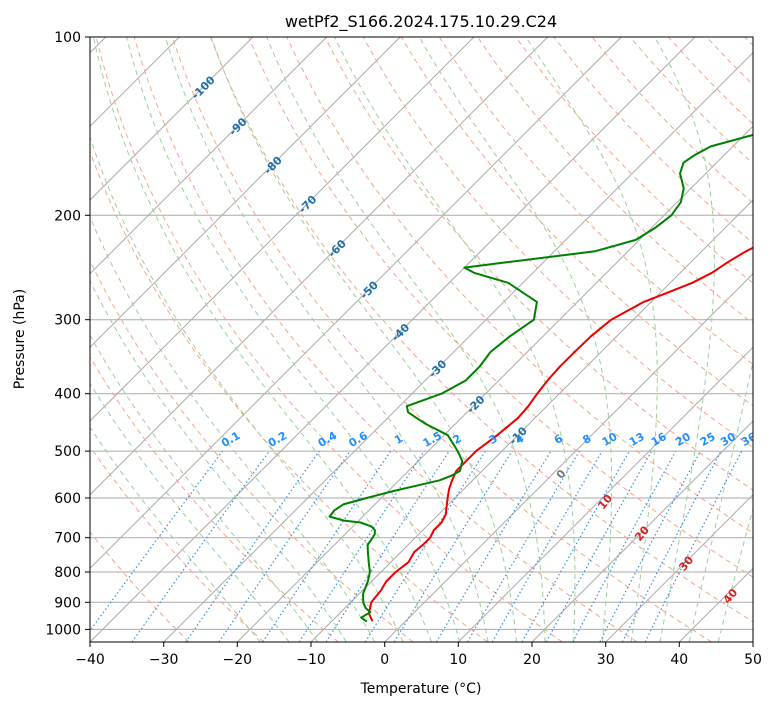 The image size is (775, 708). Describe the element at coordinates (63, 630) in the screenshot. I see `y-tick-label: 1000` at that location.